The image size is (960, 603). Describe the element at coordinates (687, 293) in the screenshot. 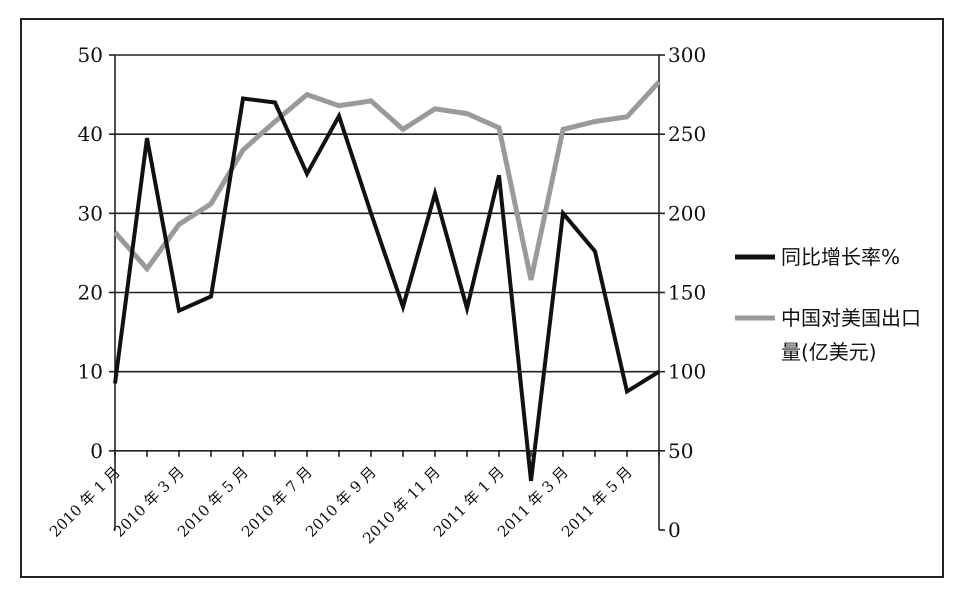

I see `y-right-tick-label: 150` at that location.